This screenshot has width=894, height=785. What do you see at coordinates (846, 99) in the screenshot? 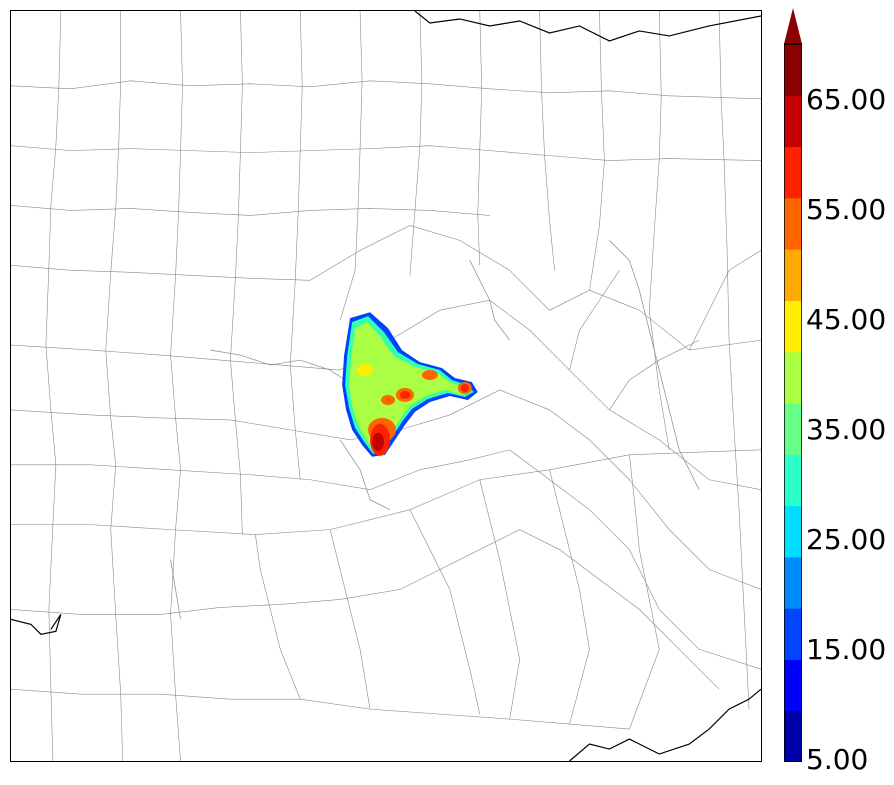
I see `colorbar-tick-label: 65.00` at bounding box center [846, 99].